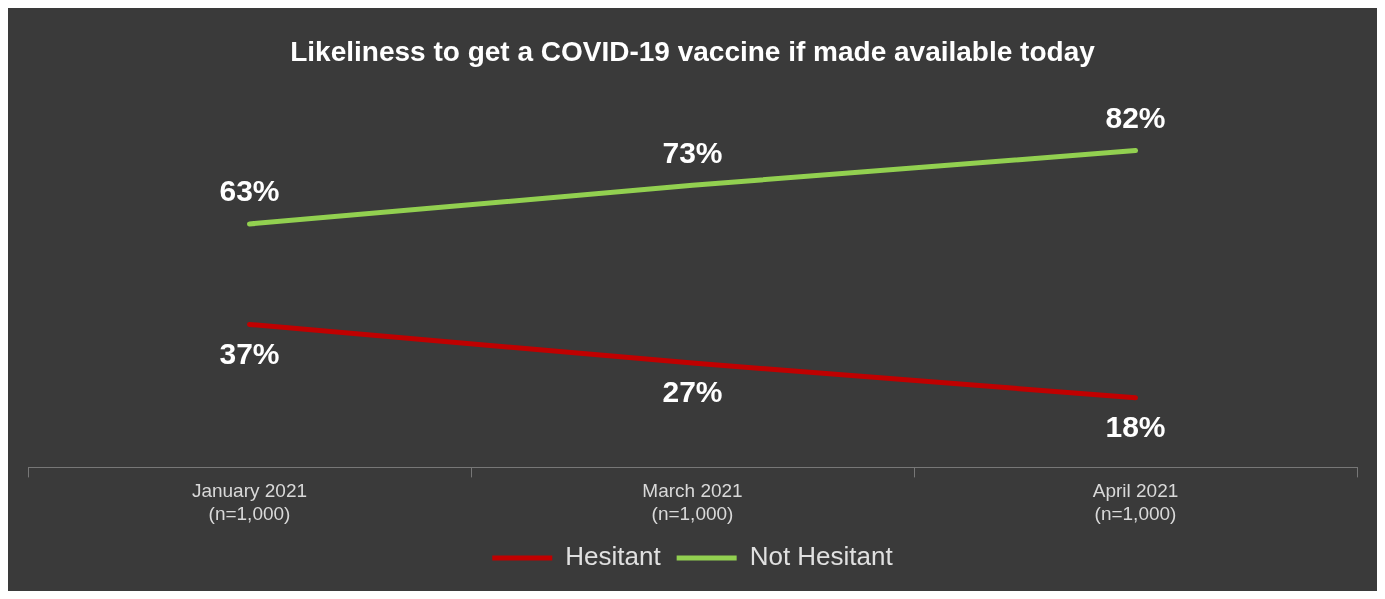  I want to click on data-label: 37%, so click(249, 353).